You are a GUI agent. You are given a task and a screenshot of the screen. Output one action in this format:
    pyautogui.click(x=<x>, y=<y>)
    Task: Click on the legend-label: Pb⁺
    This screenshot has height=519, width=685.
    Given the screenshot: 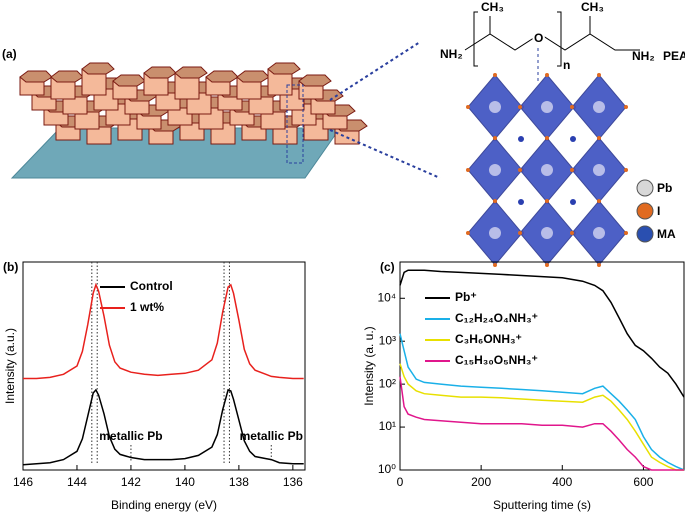 What is the action you would take?
    pyautogui.click(x=466, y=297)
    